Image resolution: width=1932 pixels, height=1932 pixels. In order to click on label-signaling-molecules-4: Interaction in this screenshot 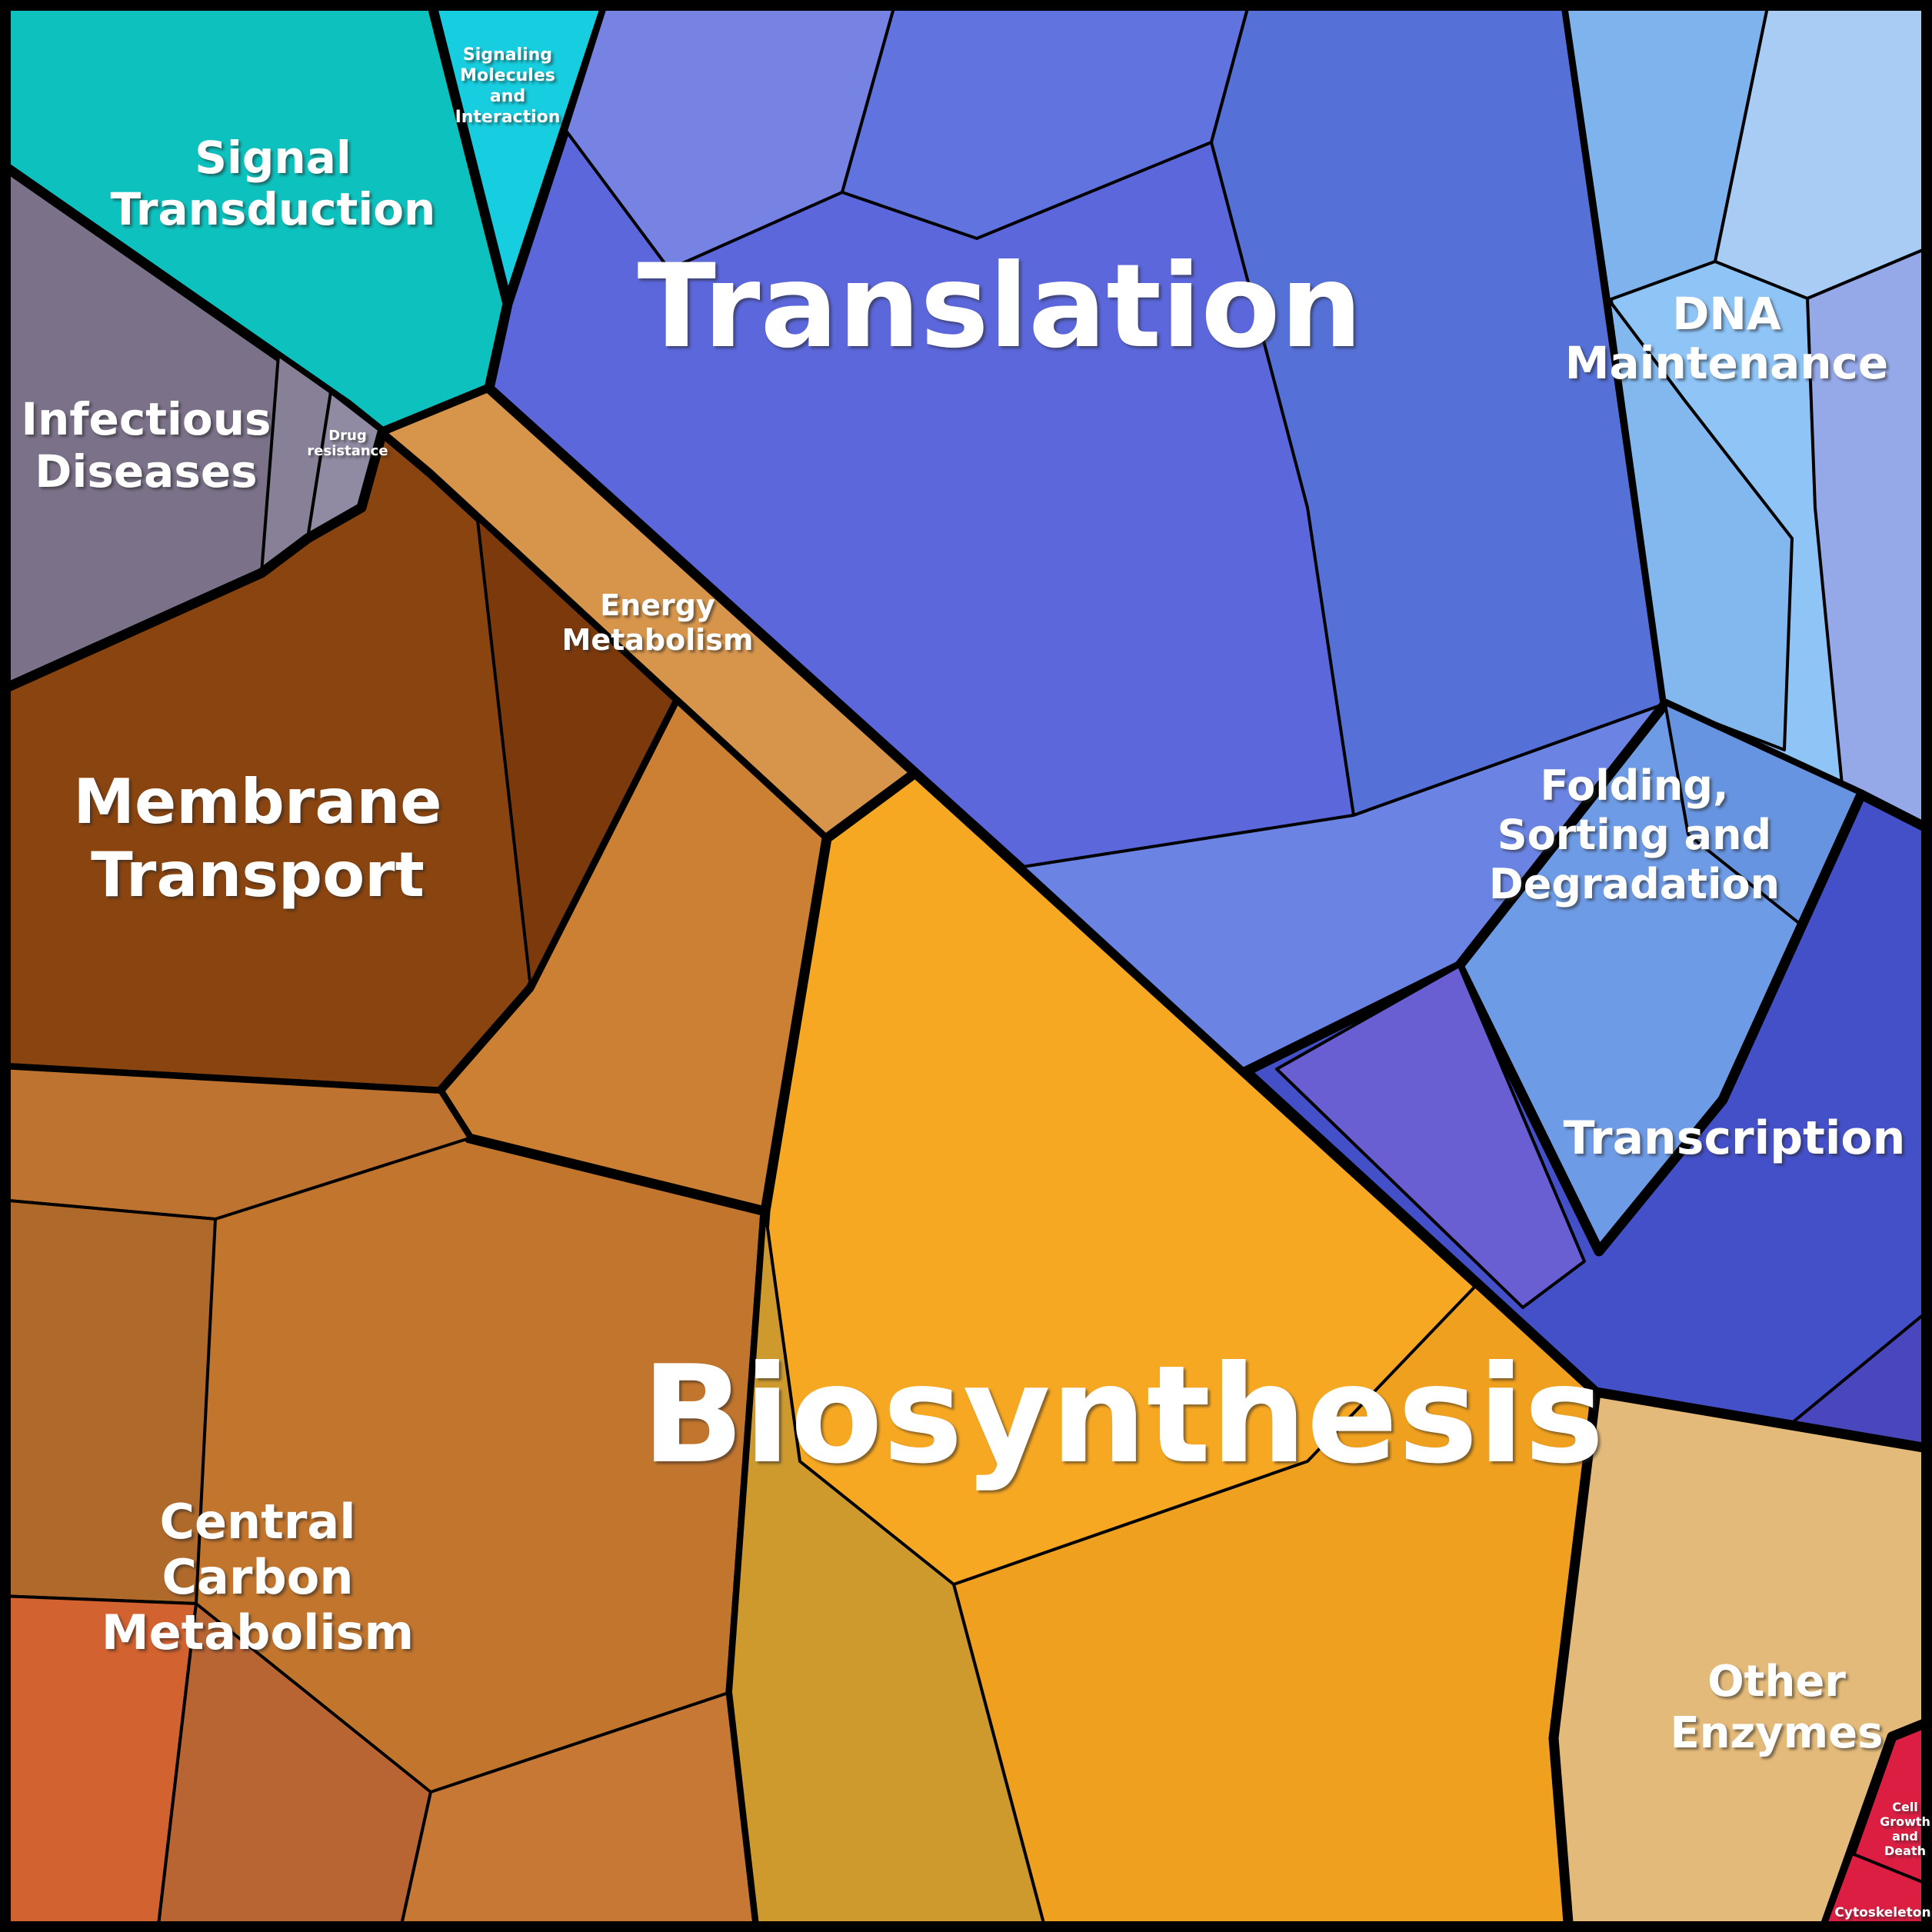, I will do `click(508, 117)`.